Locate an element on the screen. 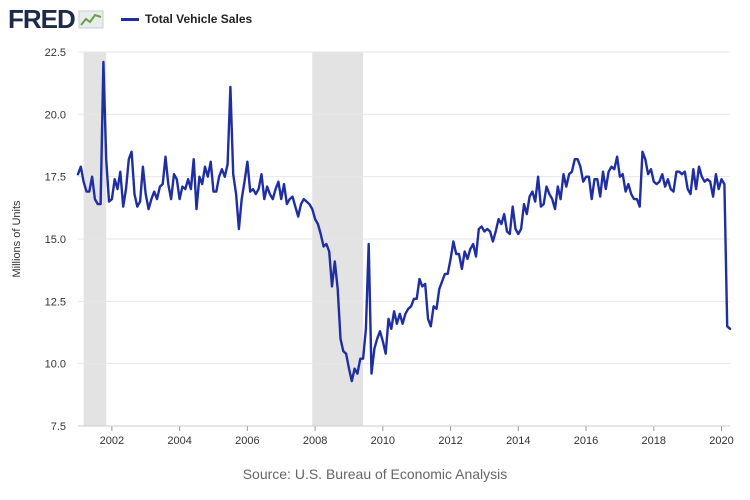  x-tick-label: 2018 is located at coordinates (654, 441).